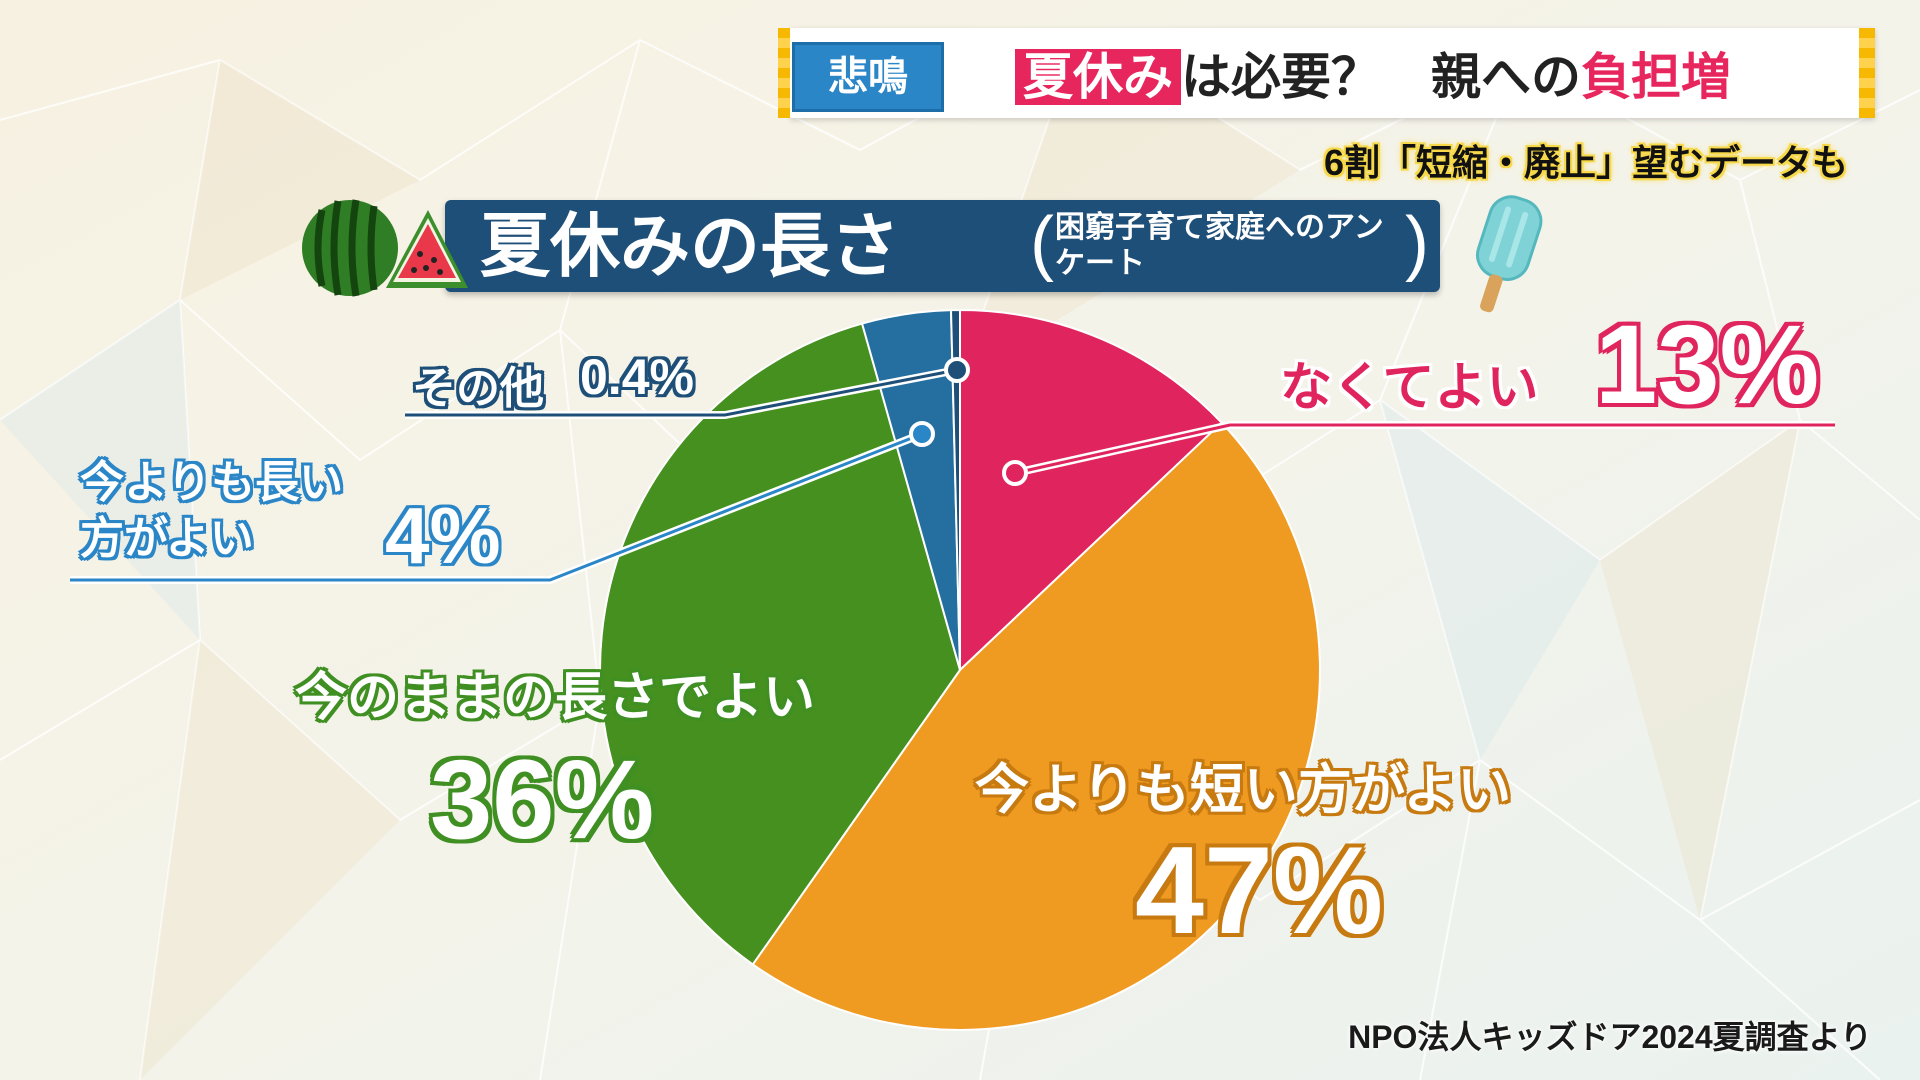 This screenshot has width=1920, height=1080. Describe the element at coordinates (1867, 73) in the screenshot. I see `ticker-stripe-right` at that location.